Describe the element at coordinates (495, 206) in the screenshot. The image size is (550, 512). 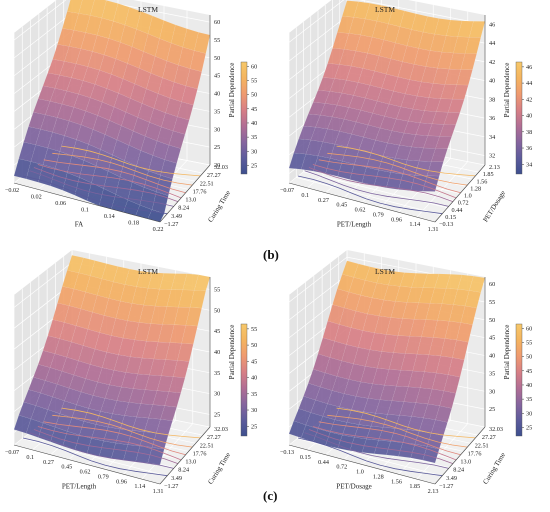
I see `y-axis-label: PET/Dosage` at that location.